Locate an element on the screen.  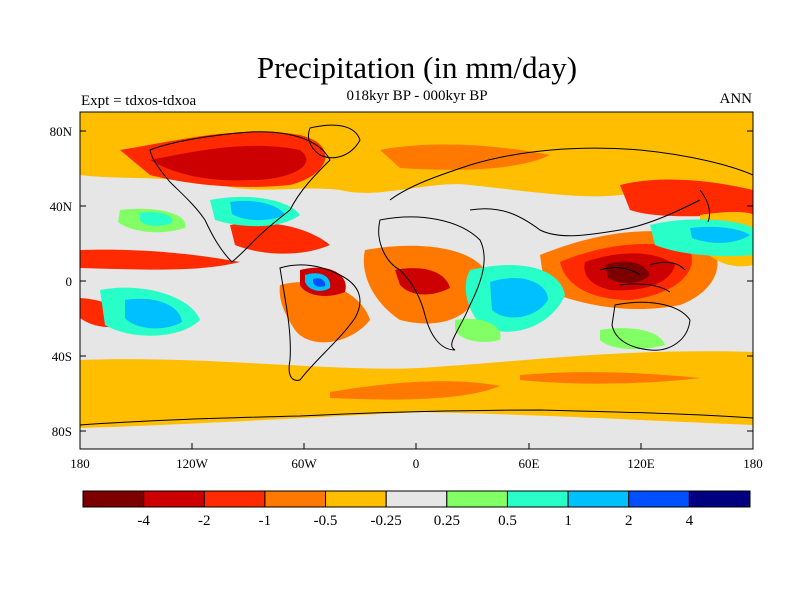
indonesia-coast is located at coordinates (642, 277).